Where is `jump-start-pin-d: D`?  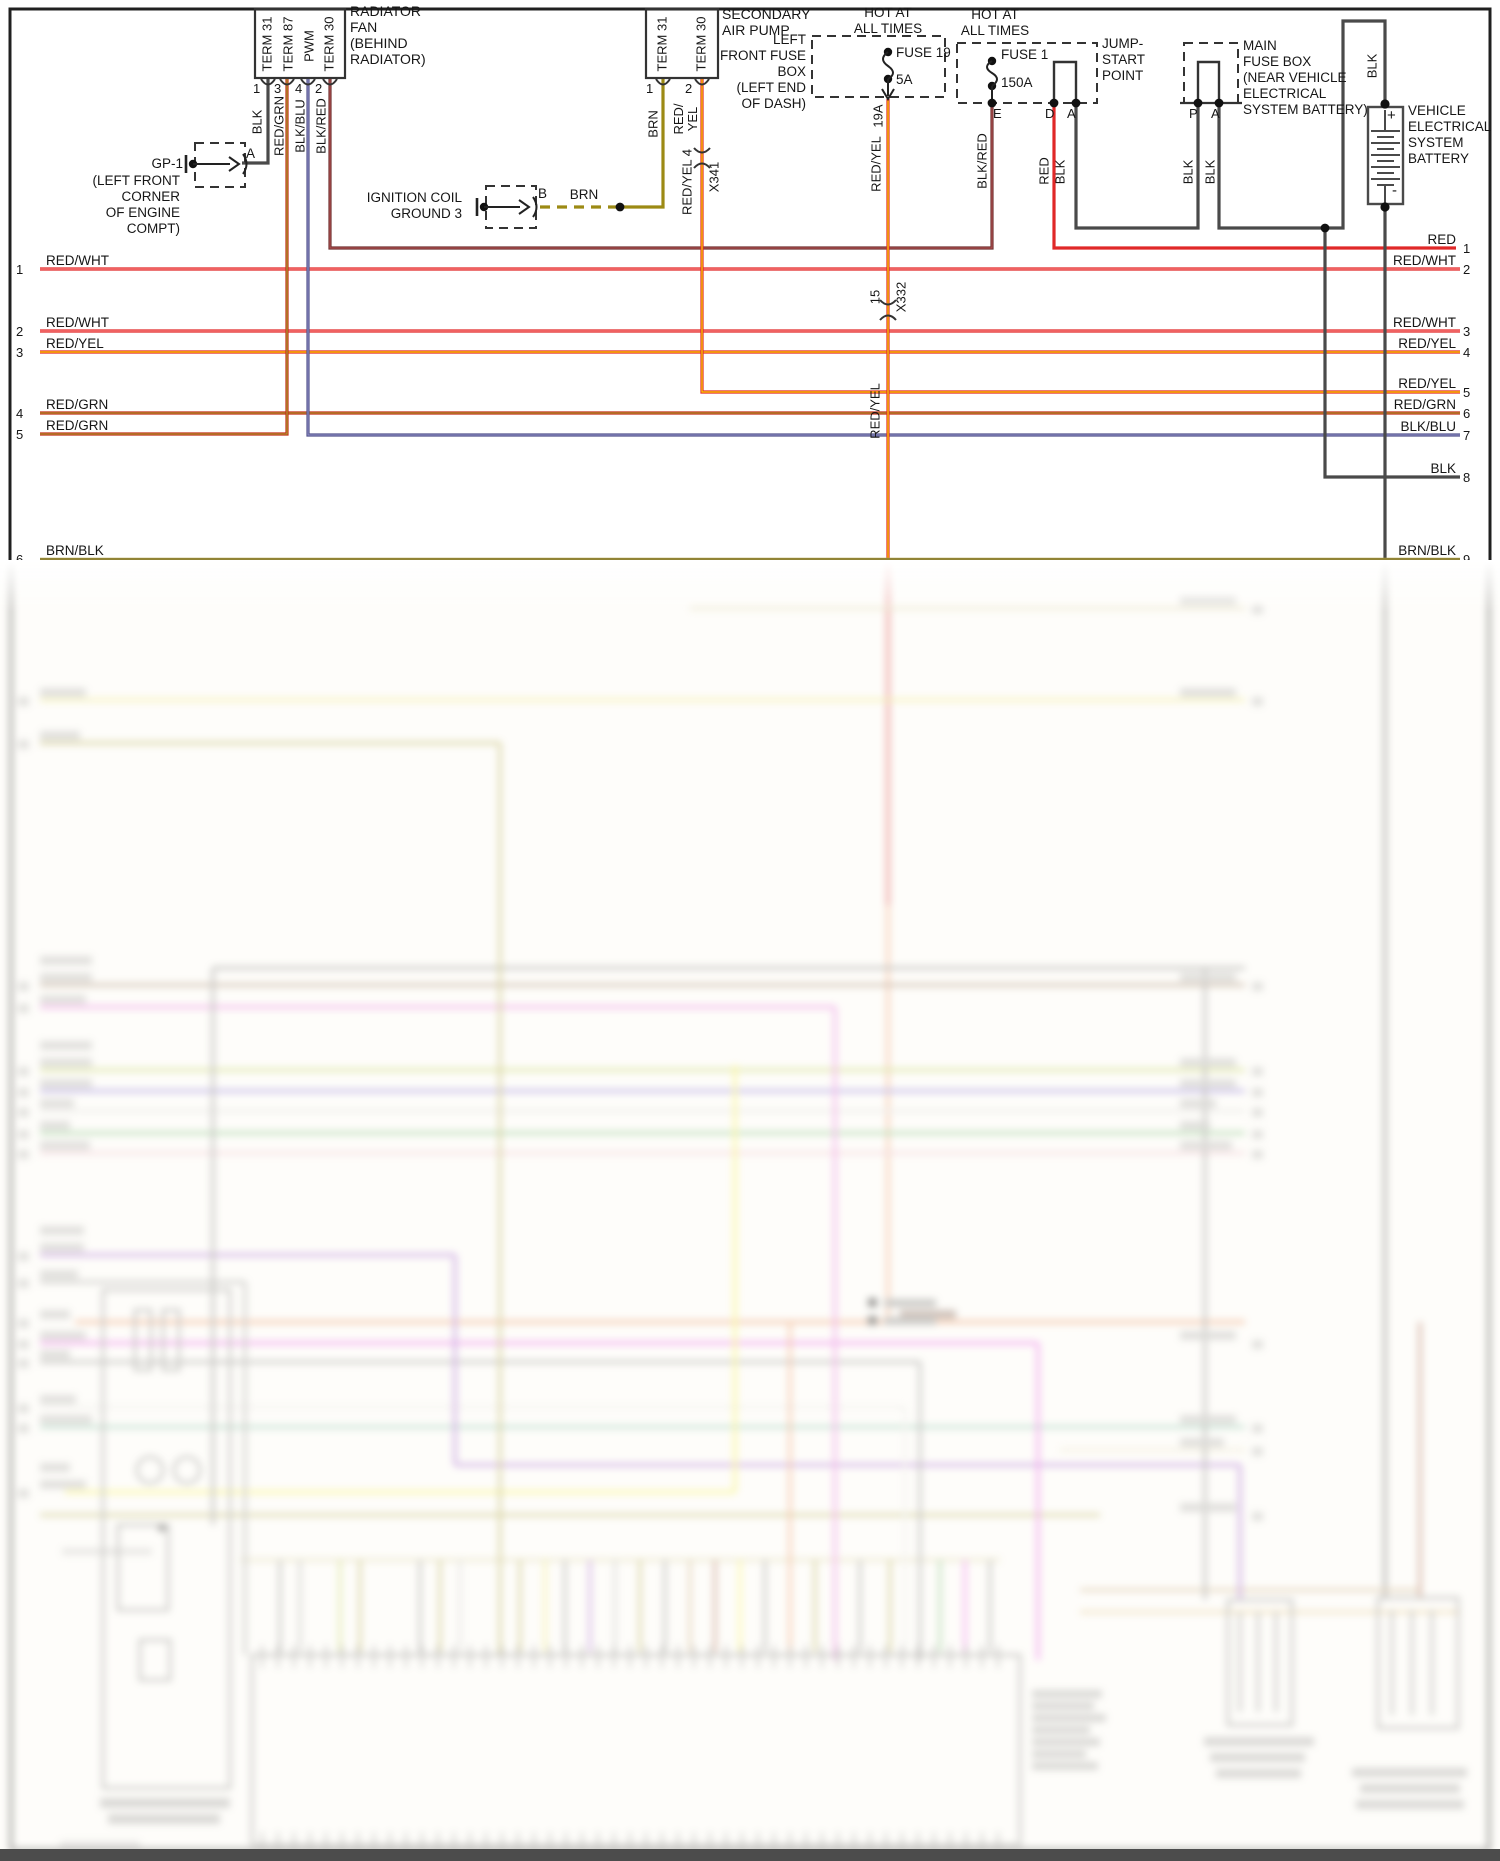
jump-start-pin-d: D is located at coordinates (1050, 113).